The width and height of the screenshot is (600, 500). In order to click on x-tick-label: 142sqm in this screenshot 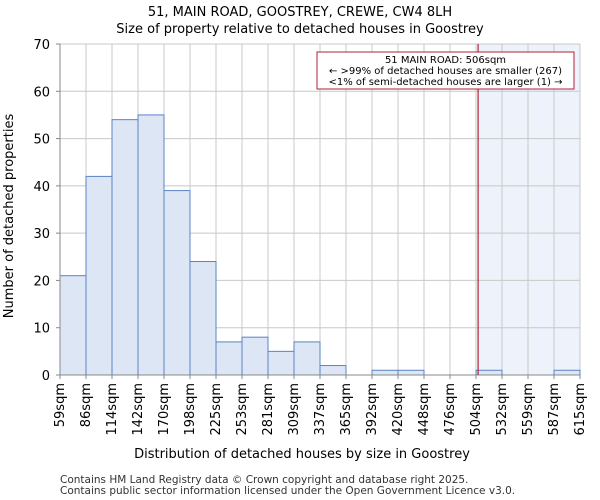, I will do `click(138, 409)`.